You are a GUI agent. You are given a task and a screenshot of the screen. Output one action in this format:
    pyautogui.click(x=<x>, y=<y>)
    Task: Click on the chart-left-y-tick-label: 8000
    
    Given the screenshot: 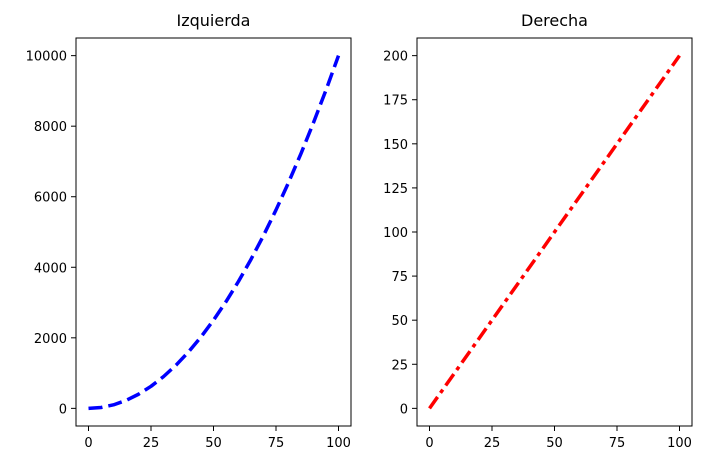 What is the action you would take?
    pyautogui.click(x=50, y=127)
    